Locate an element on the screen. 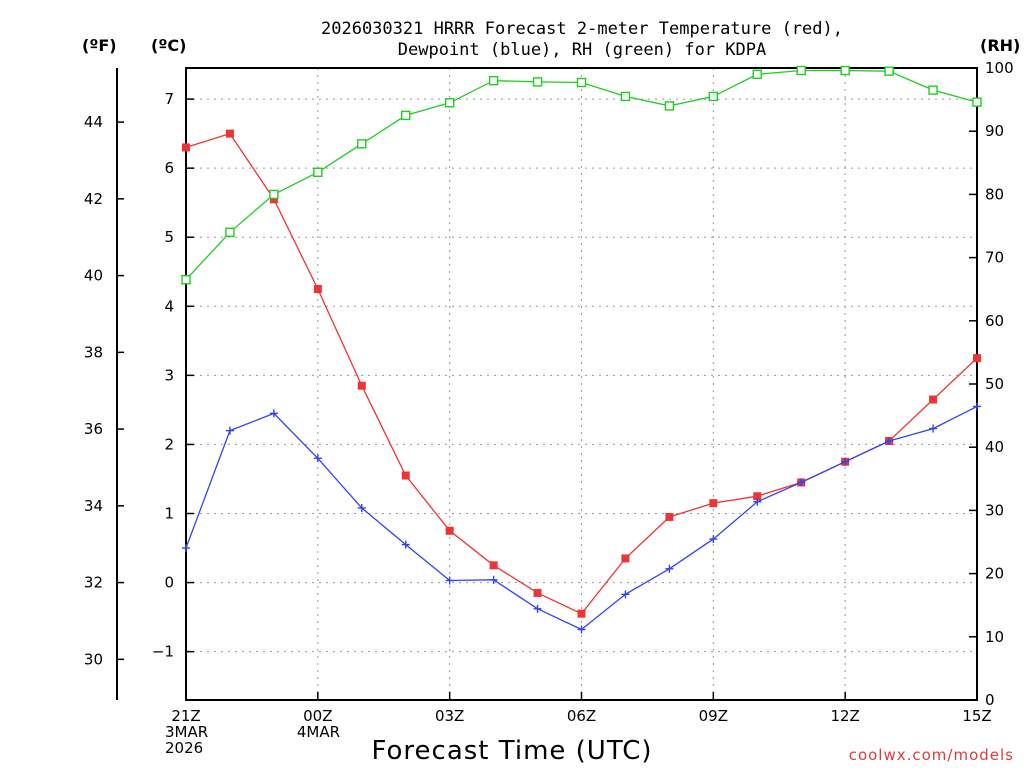 The width and height of the screenshot is (1024, 768). fahrenheit-unit-label: (ºF) is located at coordinates (99, 45).